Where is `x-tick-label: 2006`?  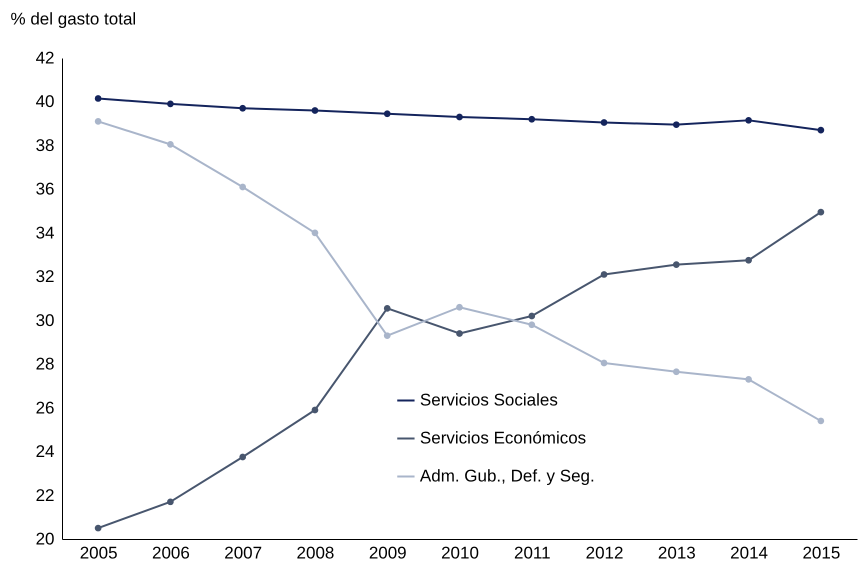
x-tick-label: 2006 is located at coordinates (171, 553).